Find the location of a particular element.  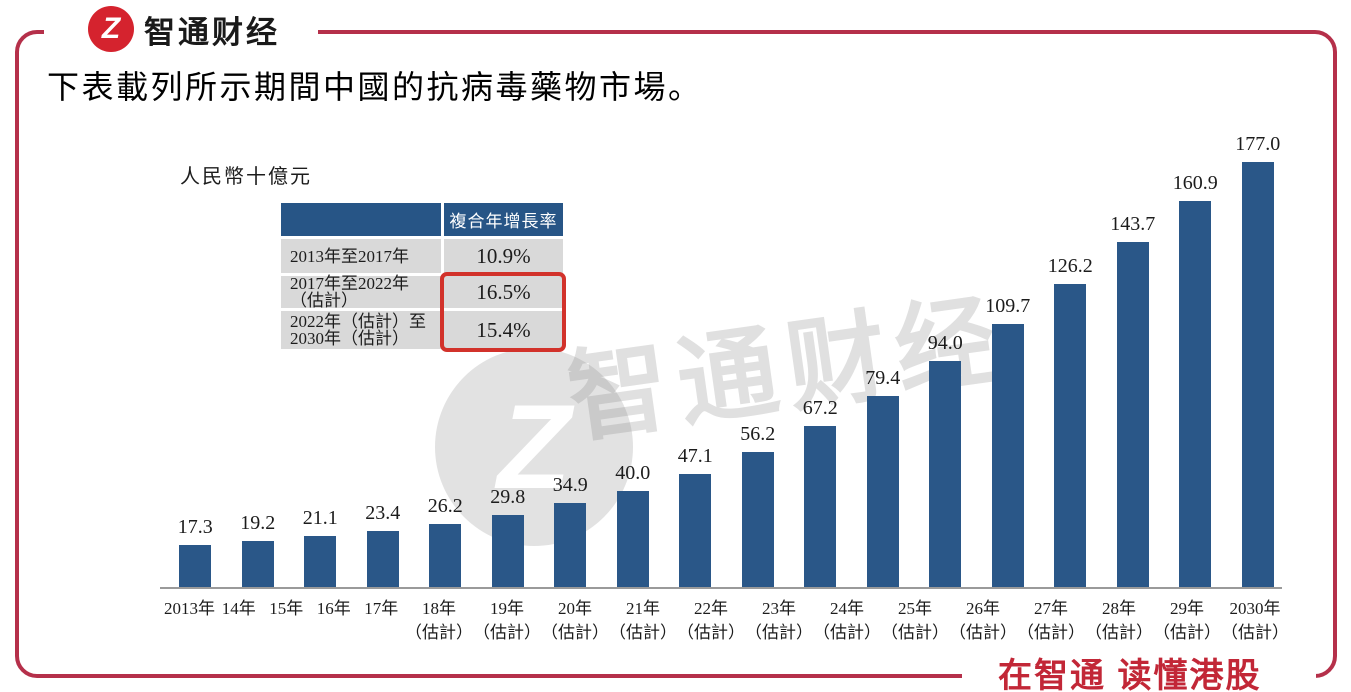

x-axis-label: 20年 （估計） is located at coordinates (575, 620).